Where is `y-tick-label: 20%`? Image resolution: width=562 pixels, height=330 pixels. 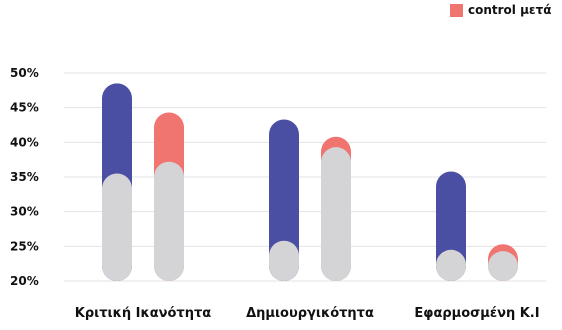
y-tick-label: 20% is located at coordinates (24, 281).